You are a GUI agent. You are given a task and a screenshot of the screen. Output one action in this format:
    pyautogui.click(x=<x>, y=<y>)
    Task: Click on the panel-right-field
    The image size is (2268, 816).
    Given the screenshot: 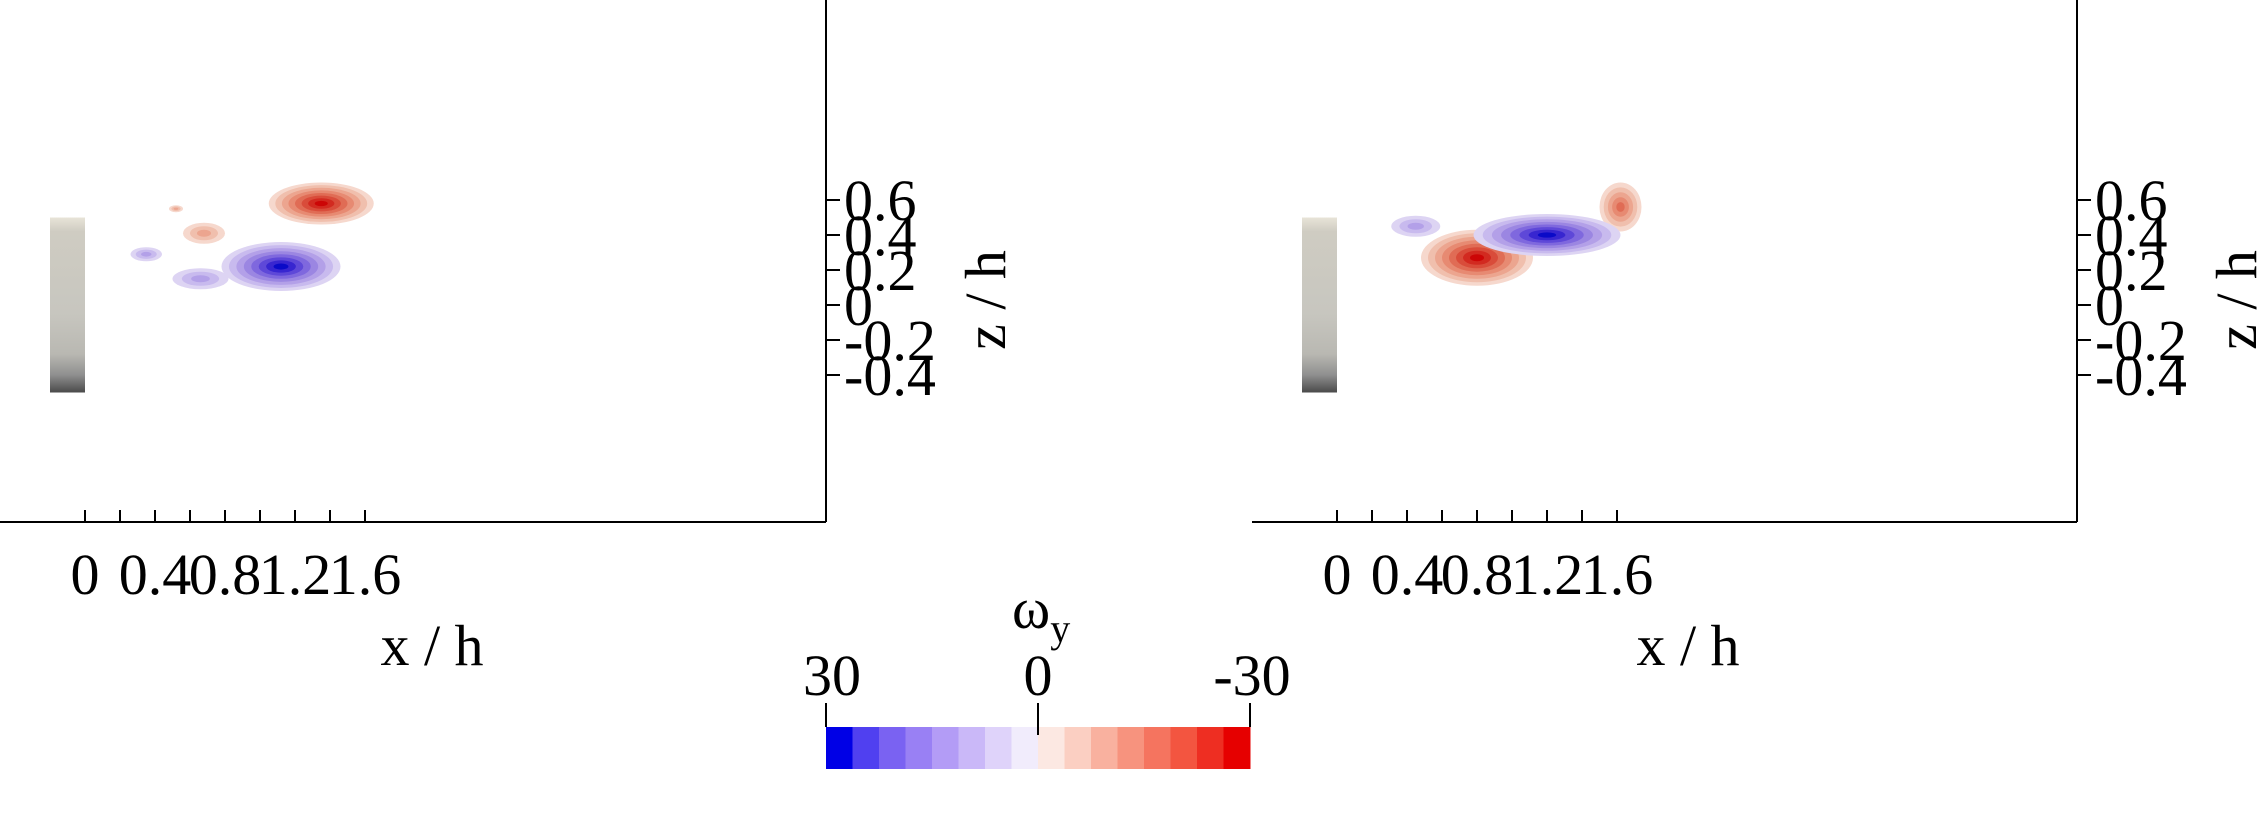 What is the action you would take?
    pyautogui.click(x=1472, y=287)
    